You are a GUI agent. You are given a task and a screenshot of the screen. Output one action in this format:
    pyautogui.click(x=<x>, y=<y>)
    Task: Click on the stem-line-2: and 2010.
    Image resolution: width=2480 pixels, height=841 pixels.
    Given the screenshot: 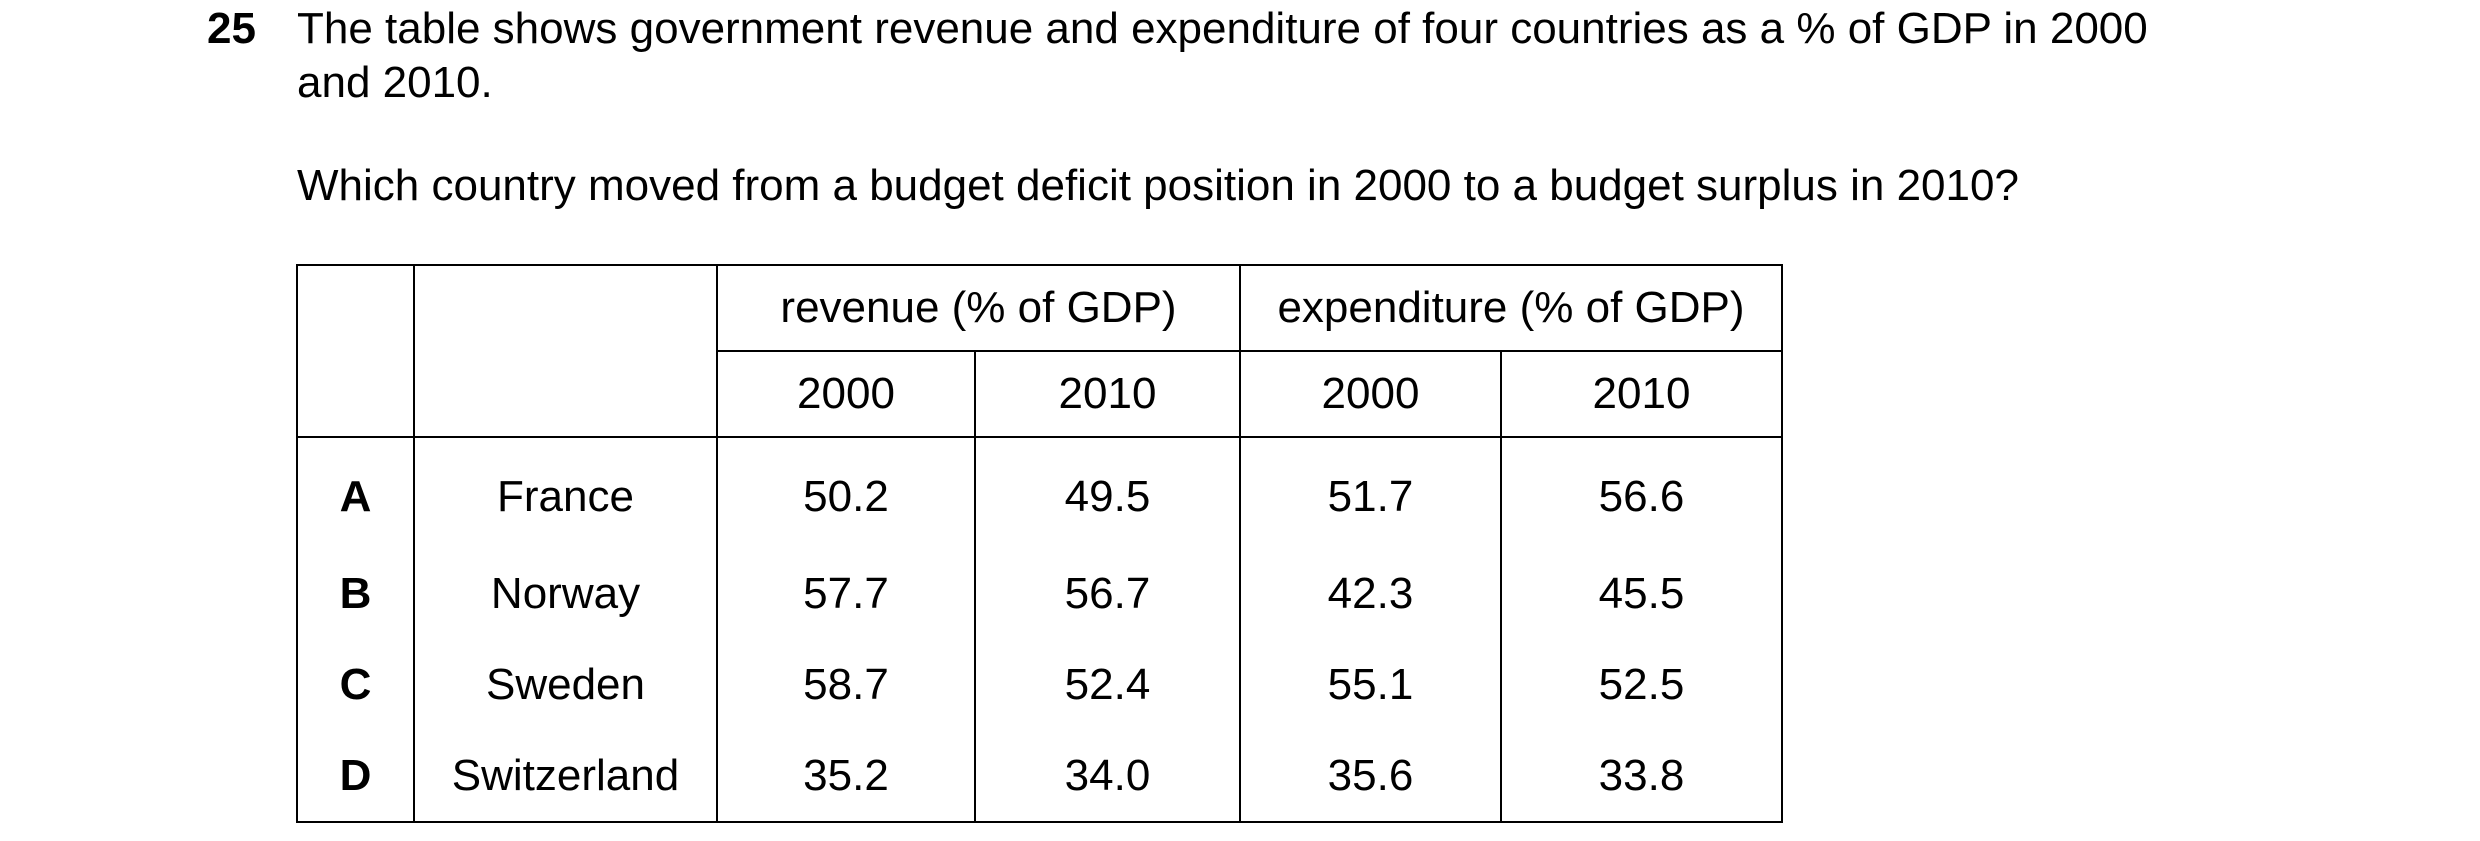 What is the action you would take?
    pyautogui.click(x=395, y=82)
    